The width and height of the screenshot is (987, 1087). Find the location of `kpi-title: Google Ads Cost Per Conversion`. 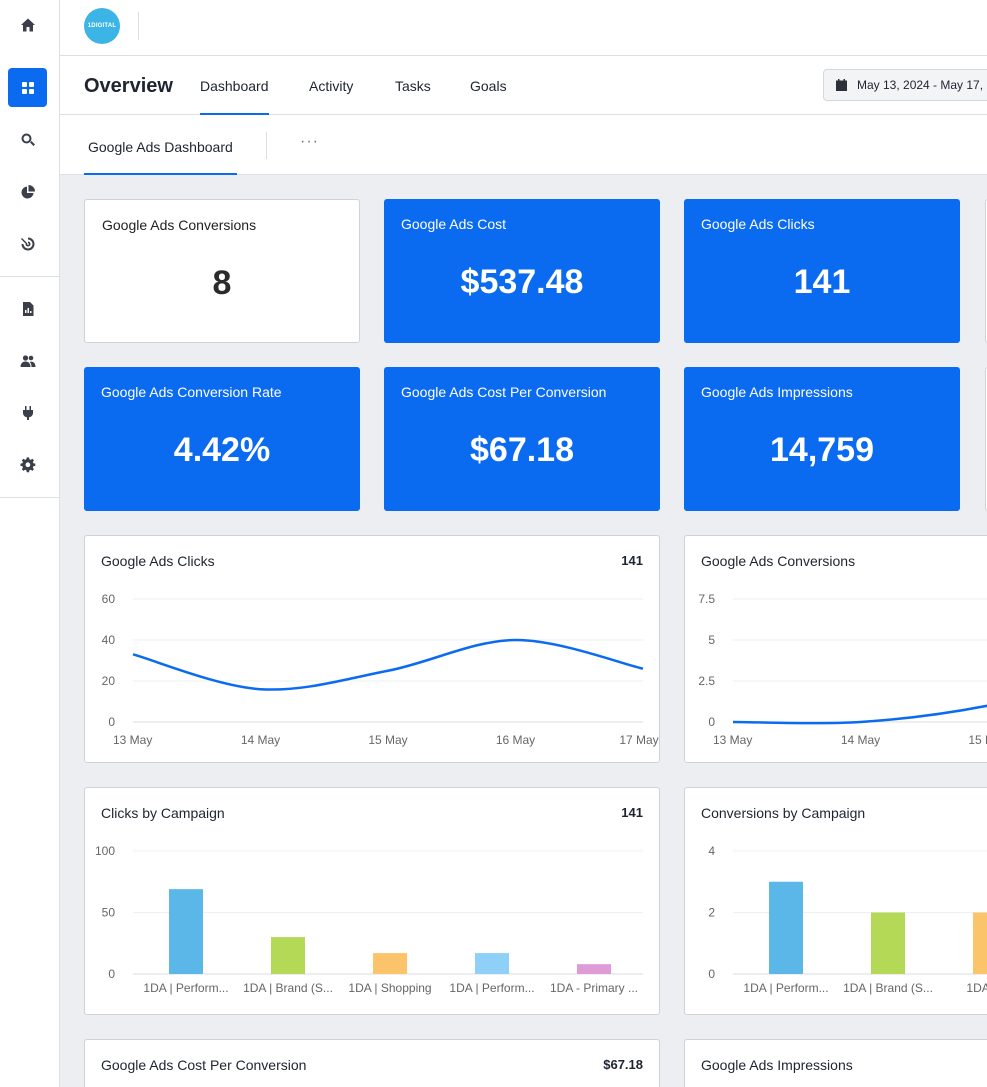

kpi-title: Google Ads Cost Per Conversion is located at coordinates (504, 392).